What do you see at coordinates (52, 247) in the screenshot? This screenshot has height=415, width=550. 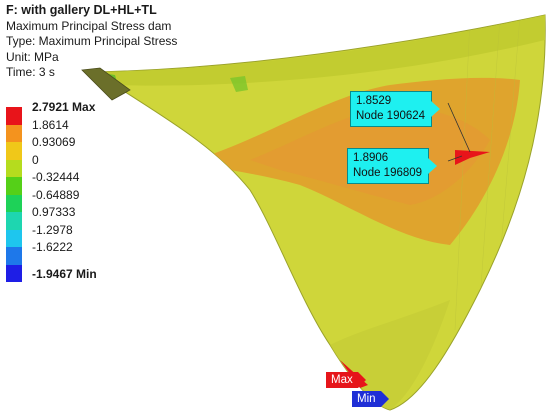 I see `legend-label: -1.6222` at bounding box center [52, 247].